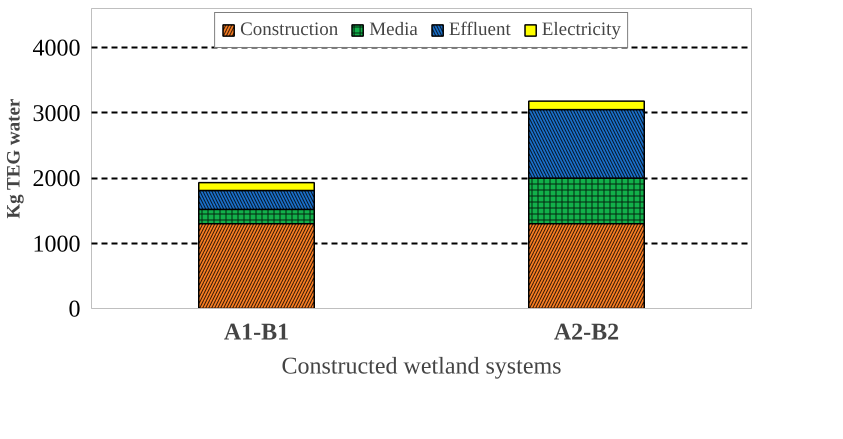  I want to click on legend-label: Media, so click(393, 30).